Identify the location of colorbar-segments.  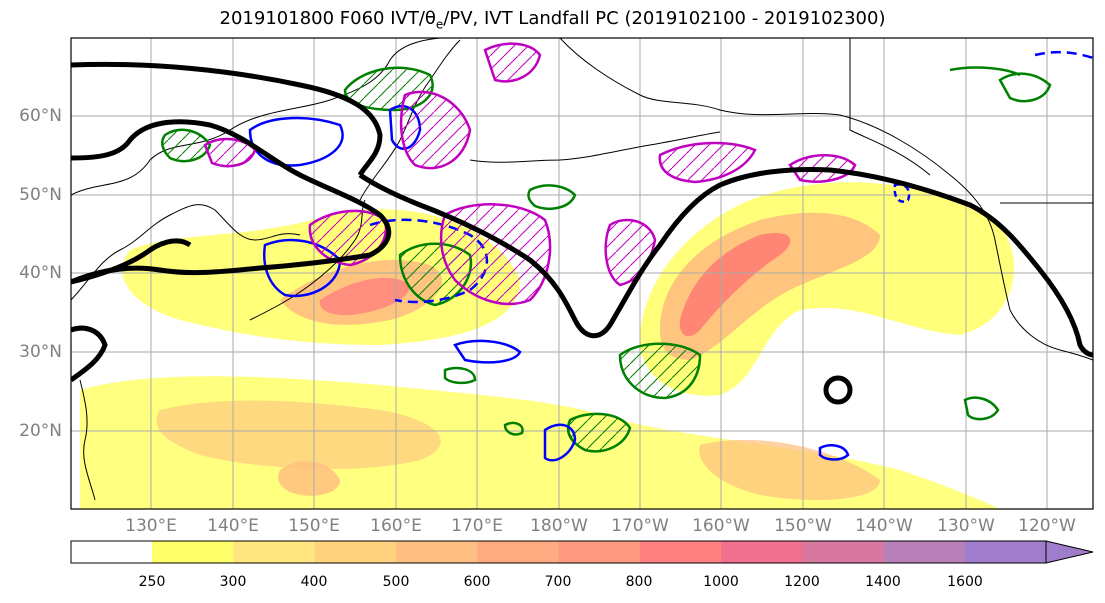
(599, 552).